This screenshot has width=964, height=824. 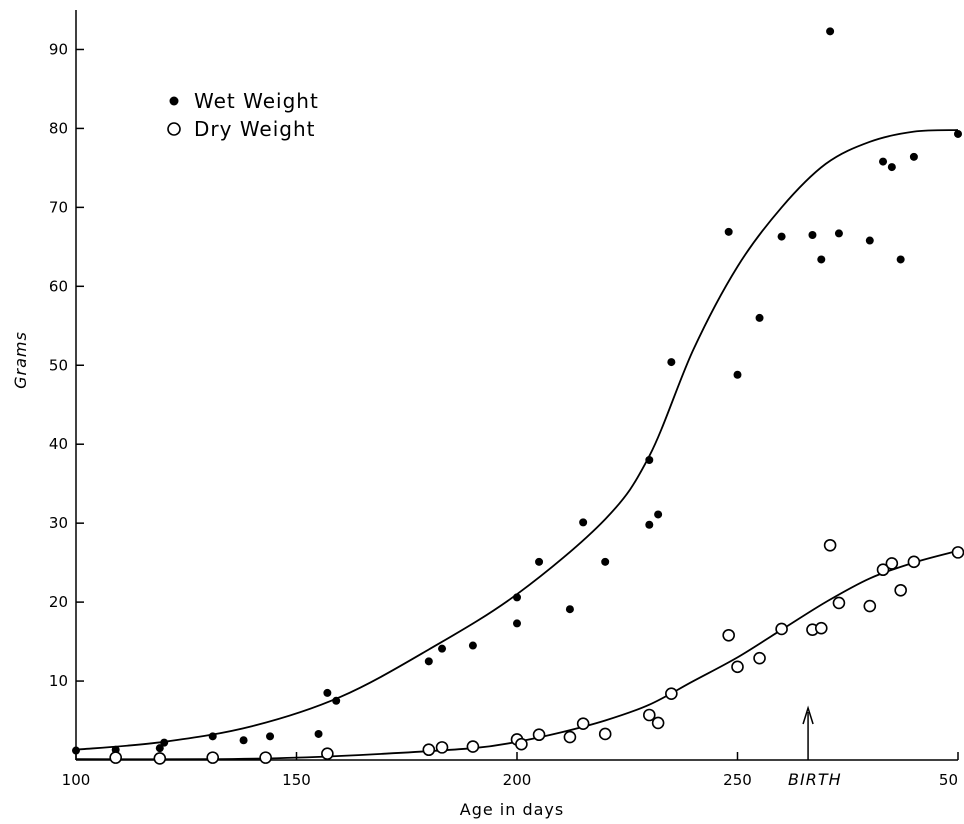 I want to click on annotations: BIRTH, so click(x=815, y=747).